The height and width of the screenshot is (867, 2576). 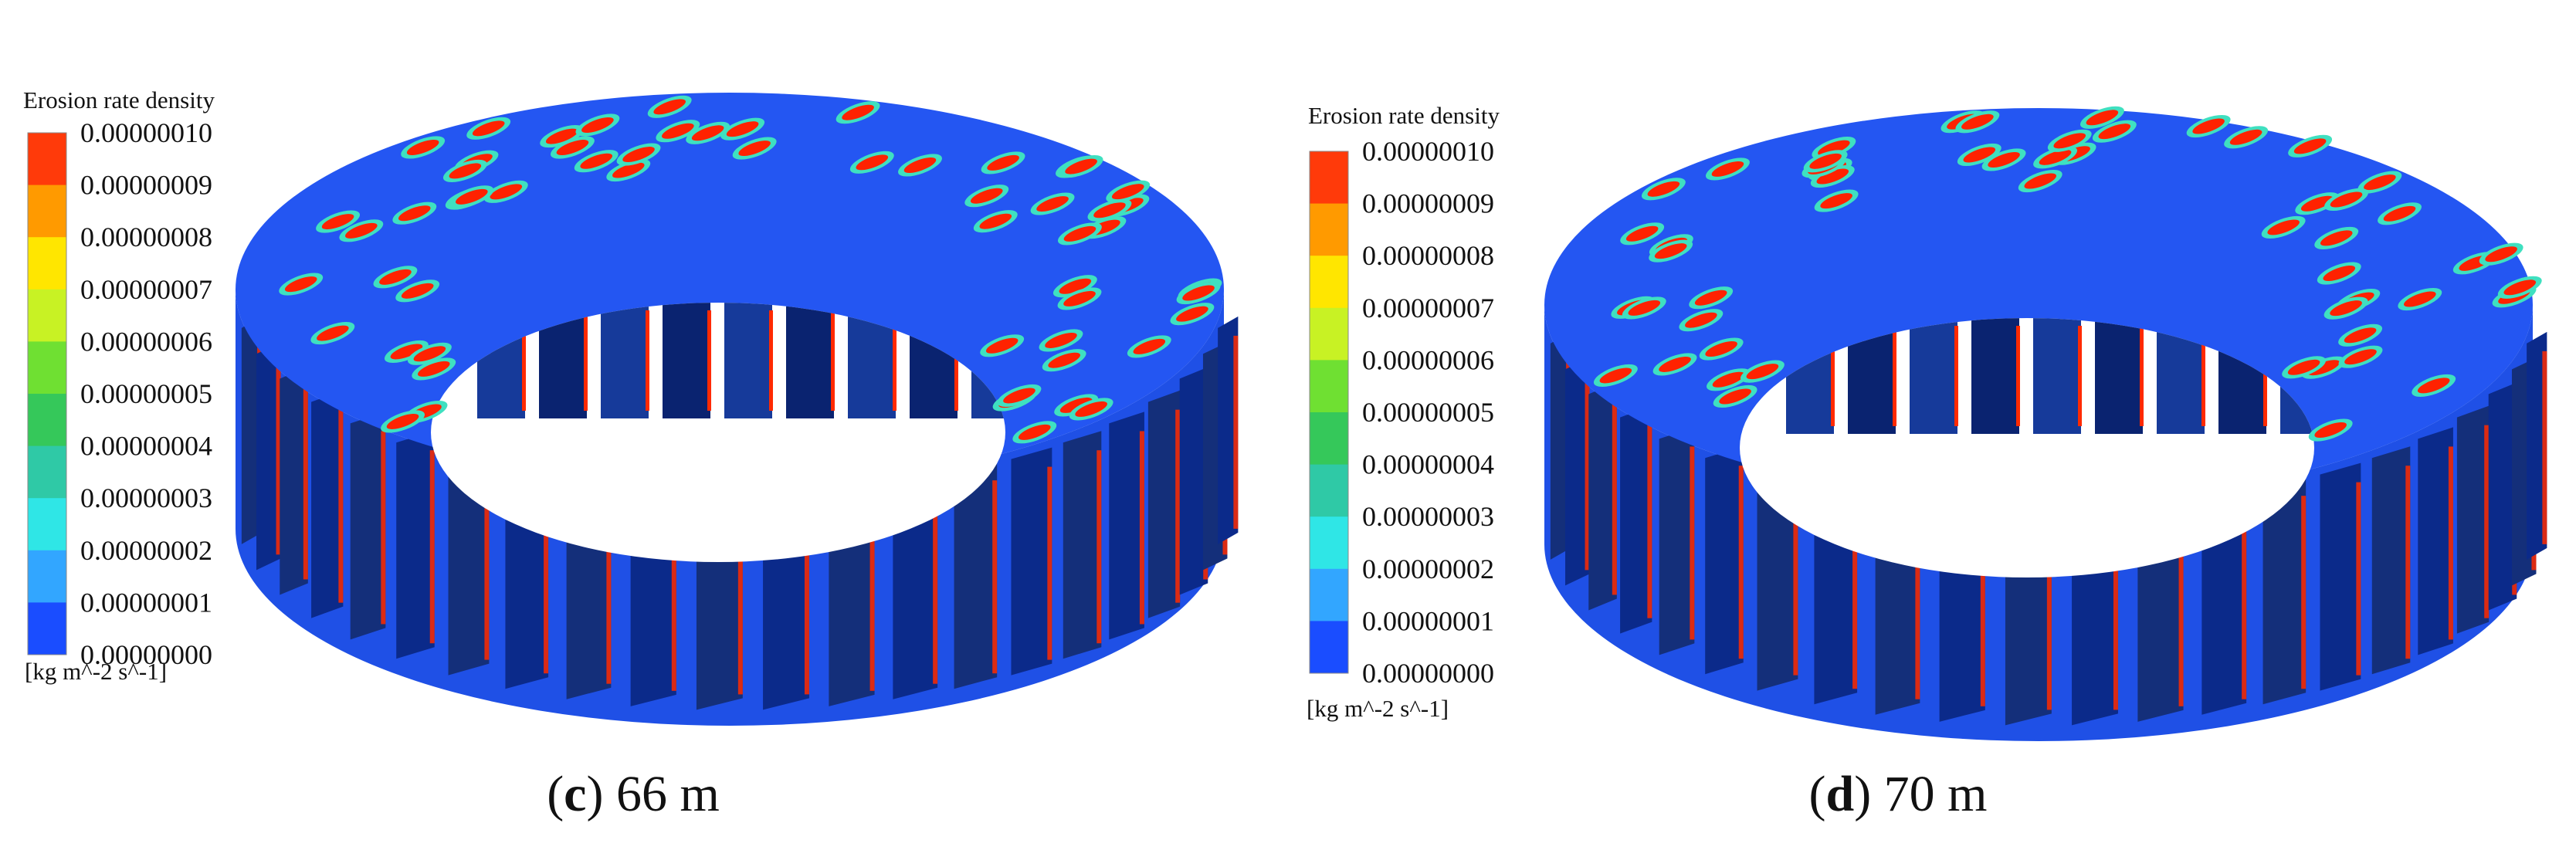 What do you see at coordinates (1428, 359) in the screenshot?
I see `colorbar-tick-label: 0.00000006` at bounding box center [1428, 359].